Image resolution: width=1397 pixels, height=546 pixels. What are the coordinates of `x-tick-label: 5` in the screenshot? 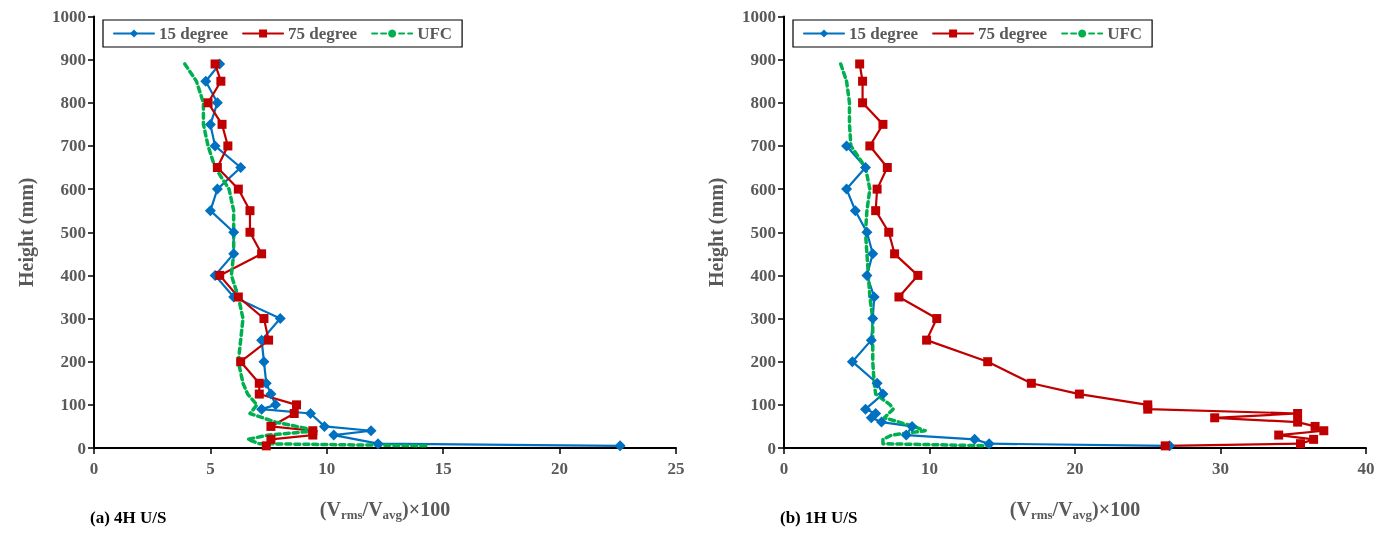 It's located at (210, 468).